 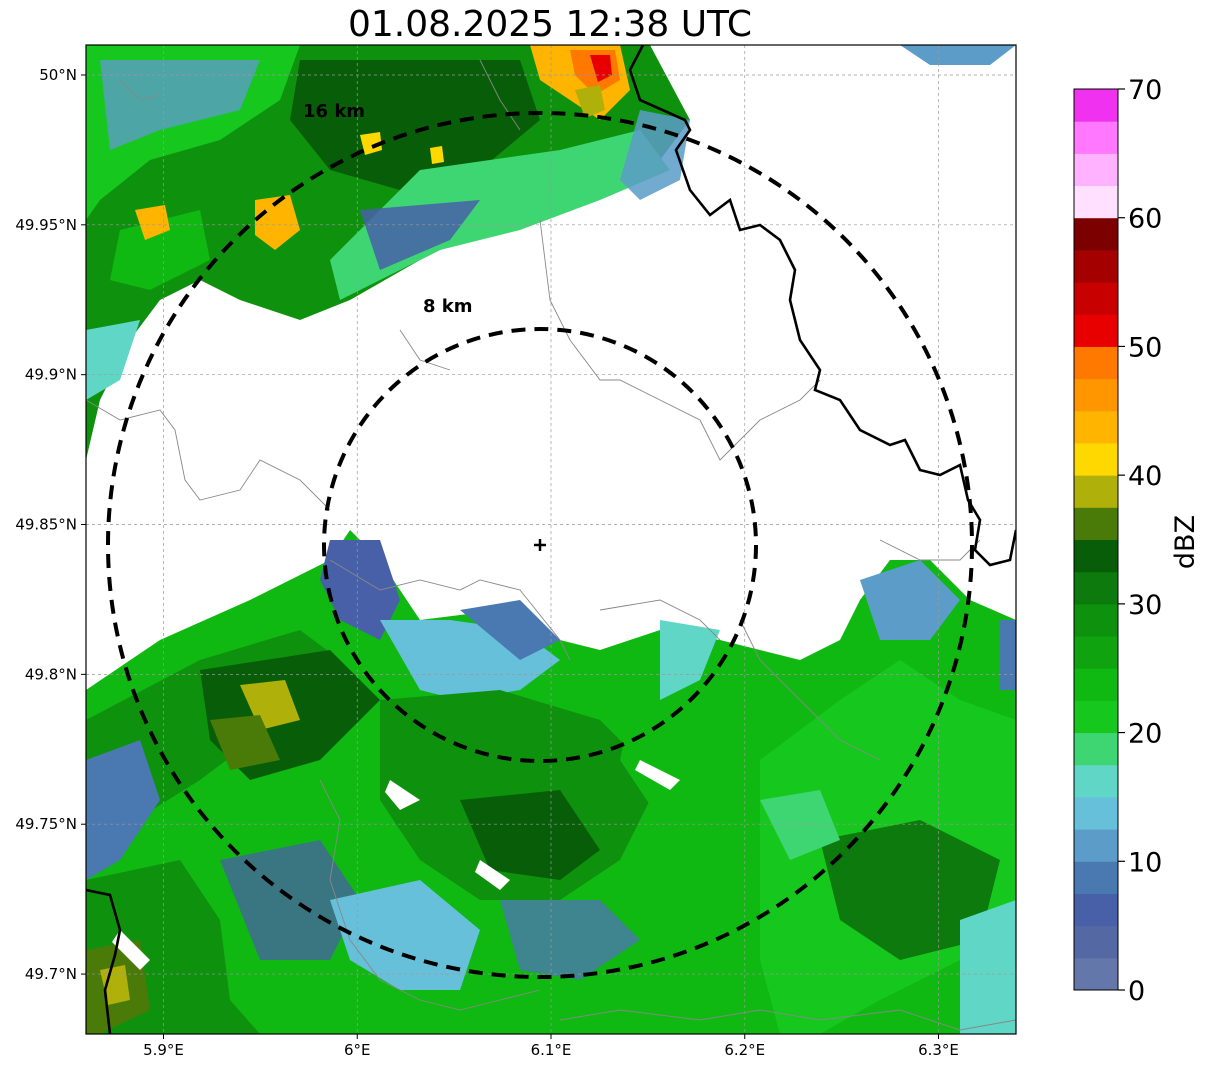 I want to click on colorbar-tick-label-7: 70, so click(x=1145, y=90).